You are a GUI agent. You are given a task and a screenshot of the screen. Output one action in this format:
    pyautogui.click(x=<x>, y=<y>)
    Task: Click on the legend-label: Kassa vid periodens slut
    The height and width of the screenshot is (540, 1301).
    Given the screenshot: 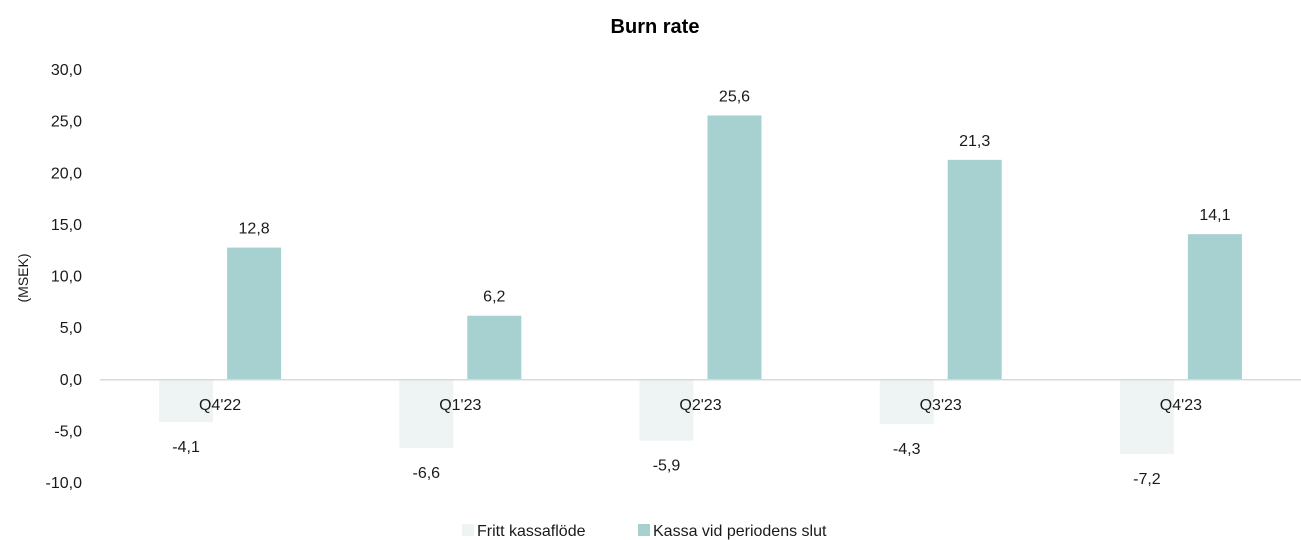 What is the action you would take?
    pyautogui.click(x=740, y=531)
    